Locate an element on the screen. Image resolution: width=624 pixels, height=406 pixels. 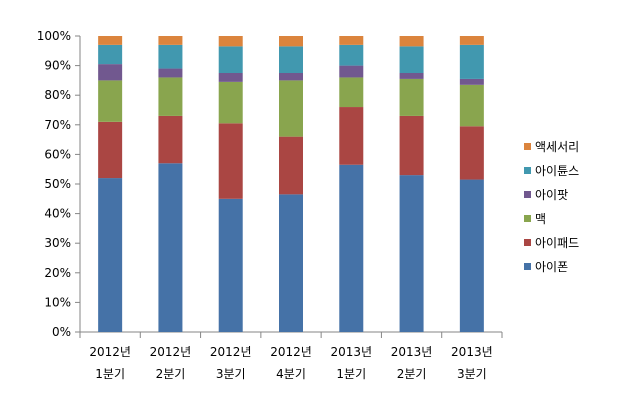
bar-segment-아이폰-0 is located at coordinates (110, 255).